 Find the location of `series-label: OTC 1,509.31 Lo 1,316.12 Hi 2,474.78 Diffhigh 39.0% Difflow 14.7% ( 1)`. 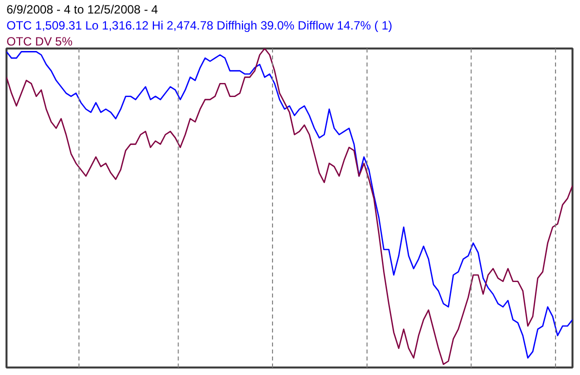

series-label: OTC 1,509.31 Lo 1,316.12 Hi 2,474.78 Diffhigh 39.0% Difflow 14.7% ( 1) is located at coordinates (199, 25).